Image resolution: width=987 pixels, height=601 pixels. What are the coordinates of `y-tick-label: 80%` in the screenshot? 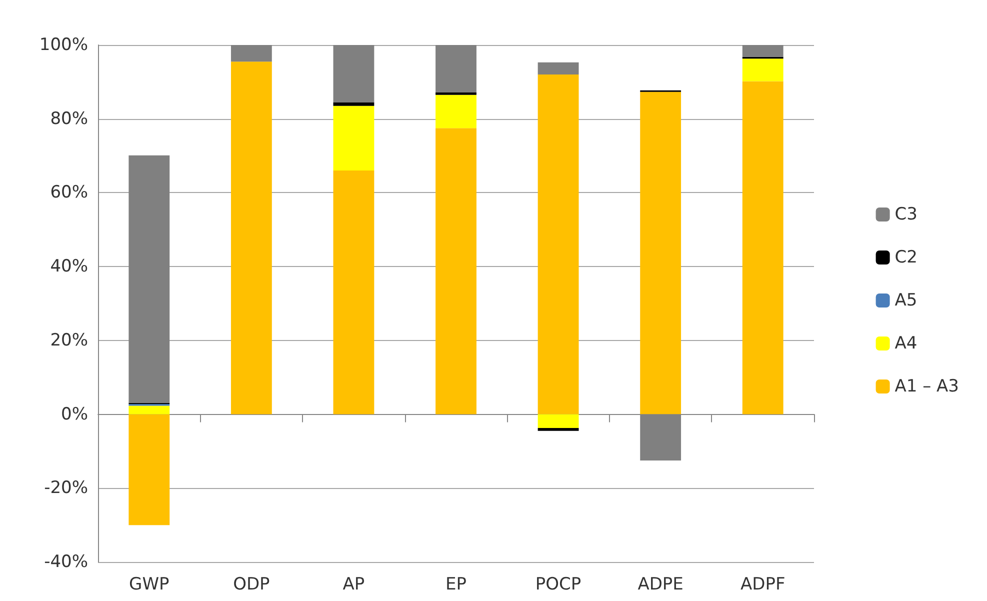 It's located at (69, 118).